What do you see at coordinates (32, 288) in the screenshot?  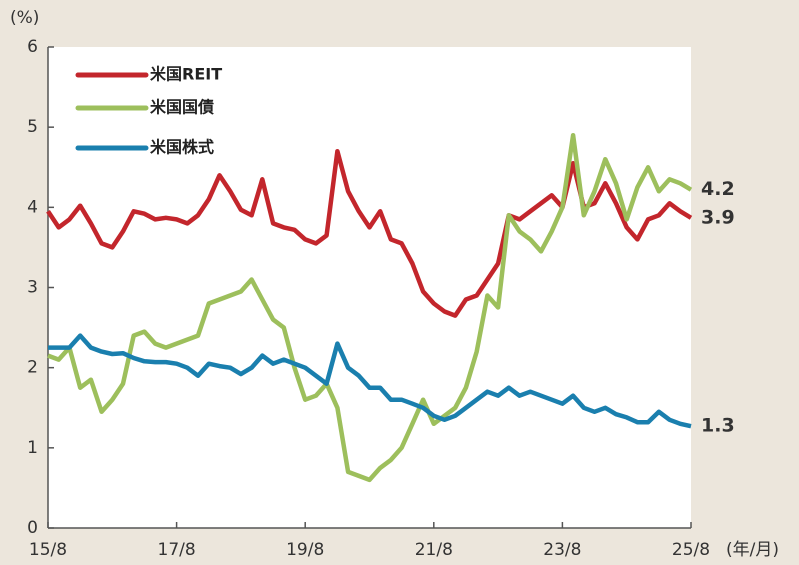 I see `y-tick-label: 3` at bounding box center [32, 288].